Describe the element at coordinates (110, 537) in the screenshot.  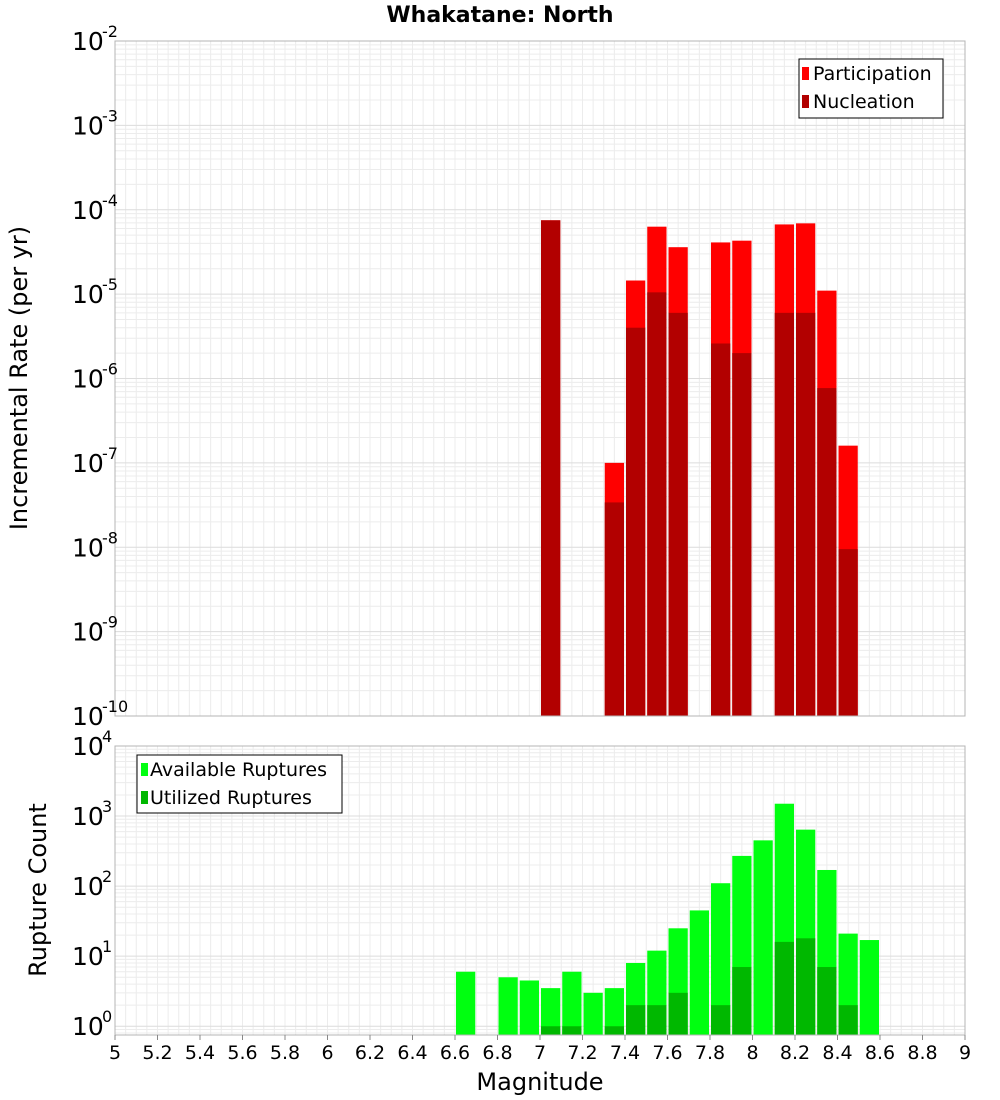
I see `y-tick-exponent: -8` at that location.